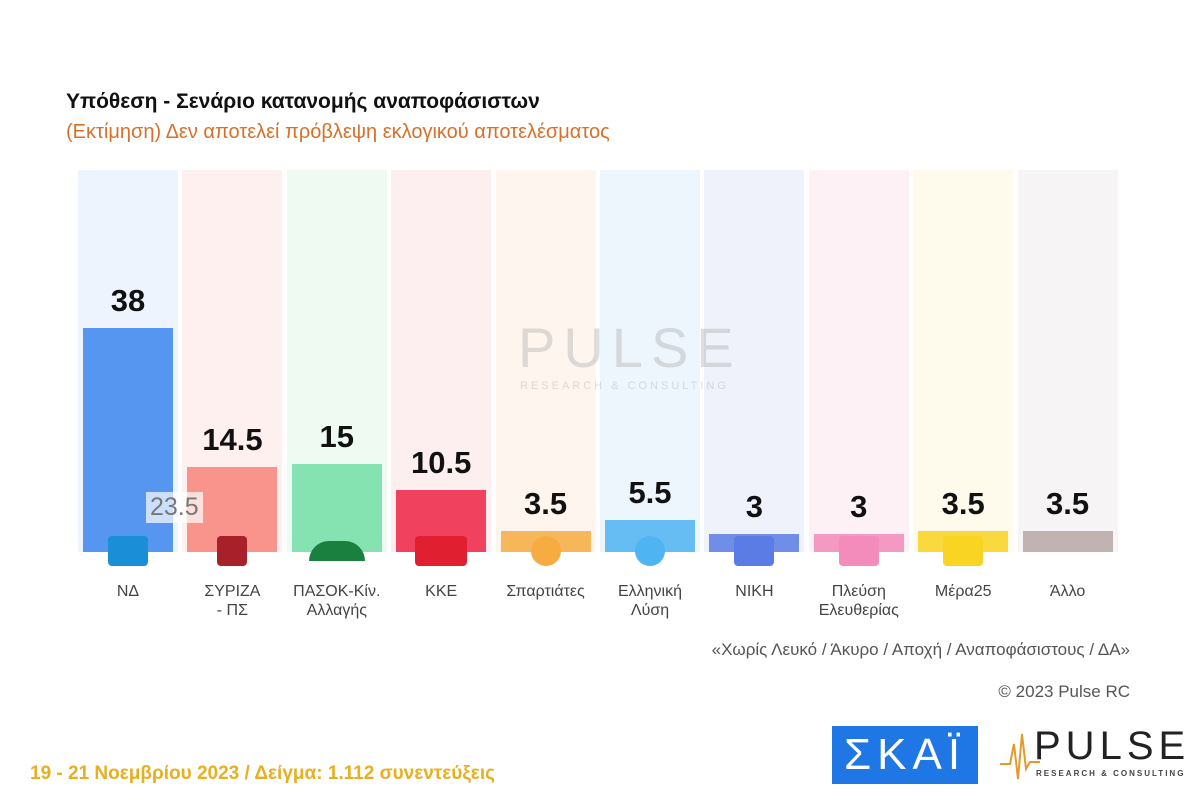 The width and height of the screenshot is (1200, 800). I want to click on category-label: Ελληνική Λύση, so click(650, 601).